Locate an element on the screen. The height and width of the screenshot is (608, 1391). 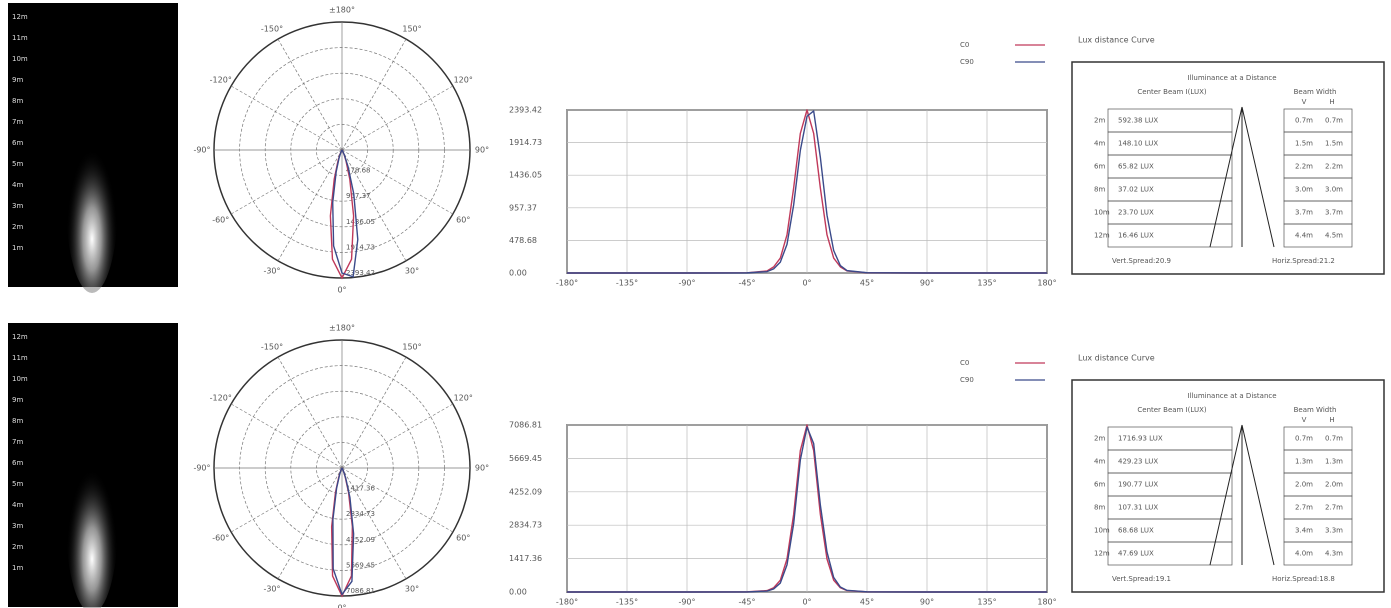
width-v: 3.7m is located at coordinates (1304, 213).